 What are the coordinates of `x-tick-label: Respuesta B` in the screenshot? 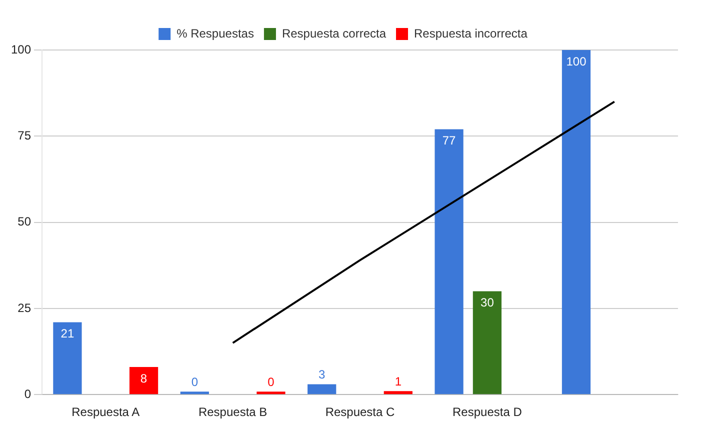 It's located at (233, 412).